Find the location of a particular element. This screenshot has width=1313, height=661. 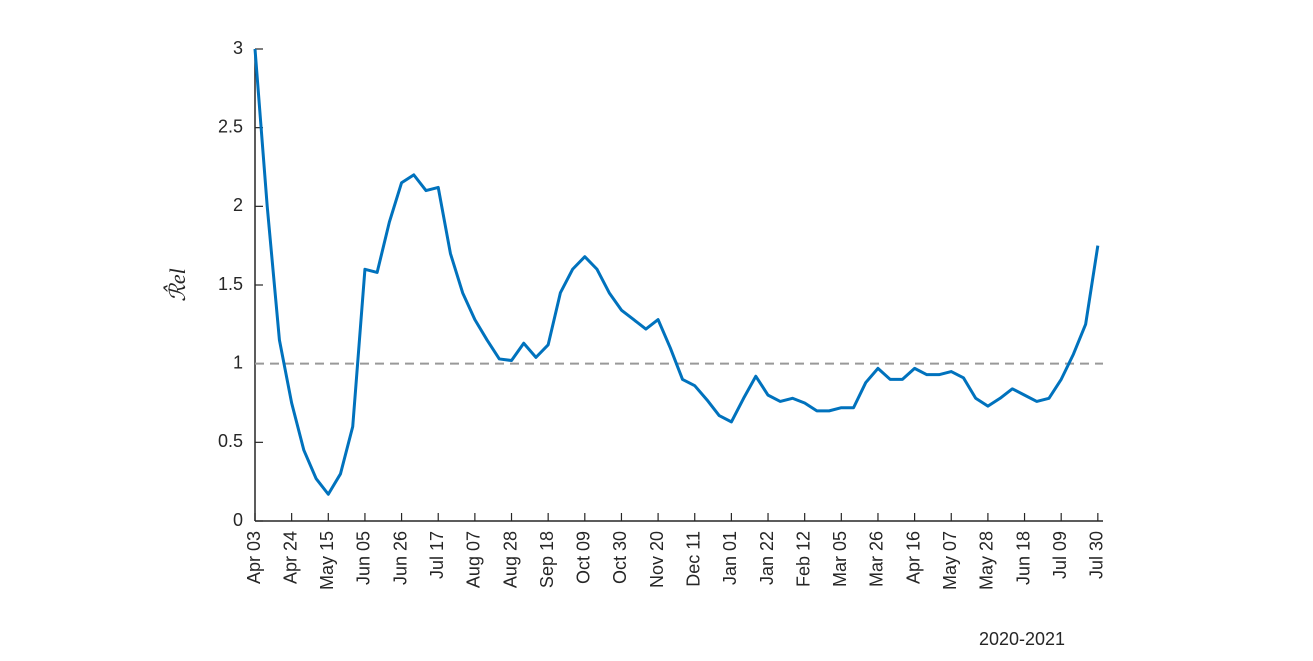

y-tick-label: 2.5 is located at coordinates (230, 126).